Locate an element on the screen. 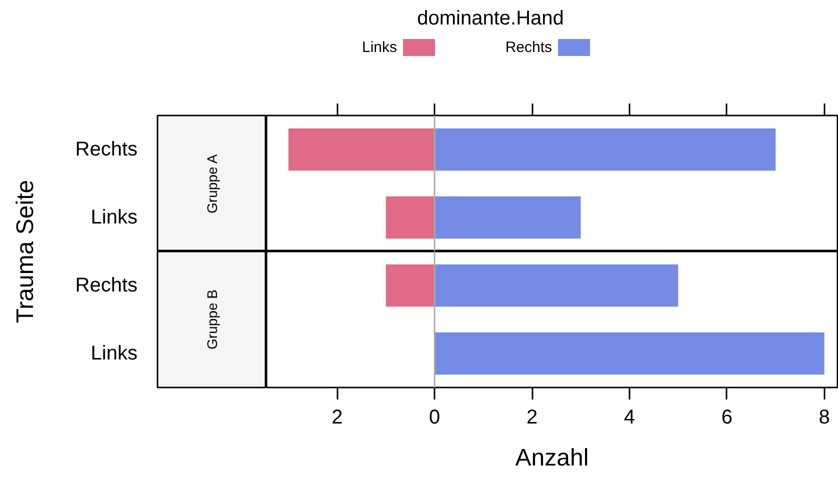 Image resolution: width=838 pixels, height=490 pixels. text: Gruppe A is located at coordinates (212, 184).